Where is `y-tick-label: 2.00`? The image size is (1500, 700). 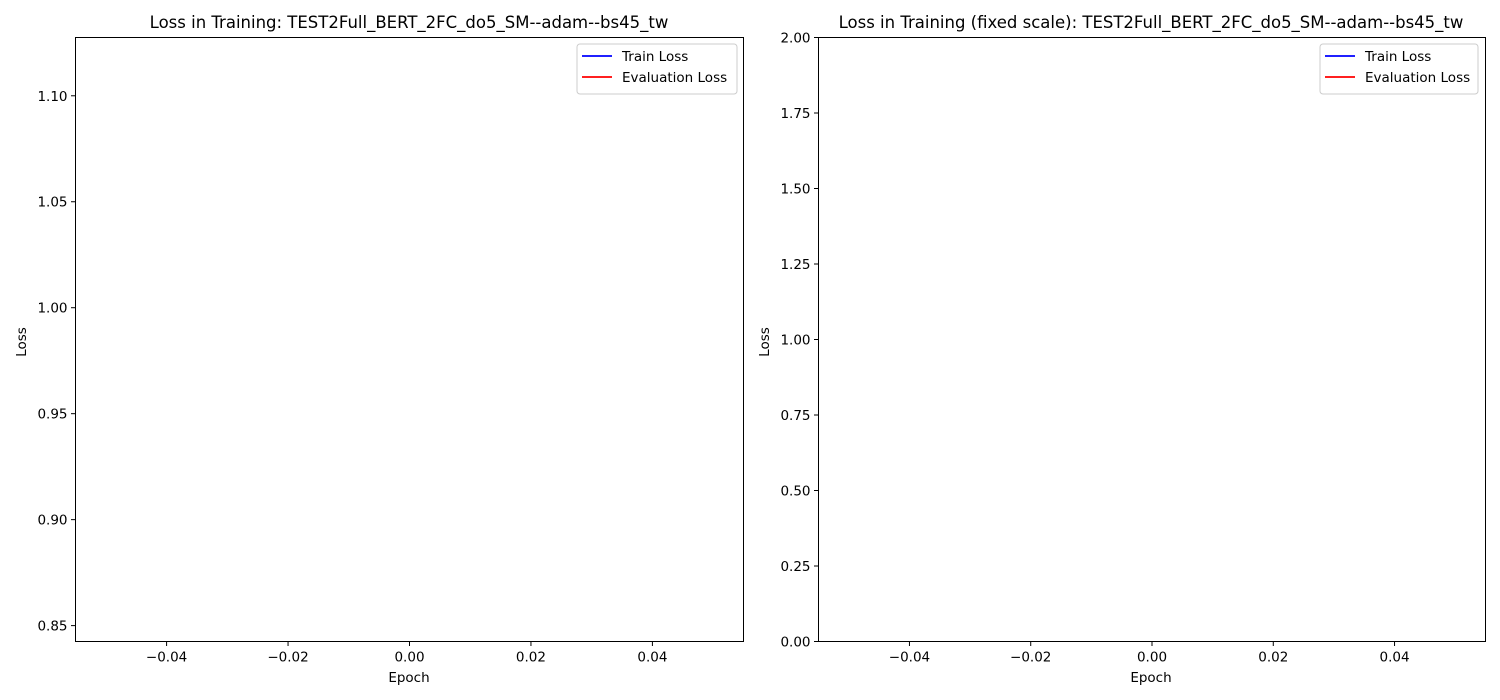 y-tick-label: 2.00 is located at coordinates (795, 39).